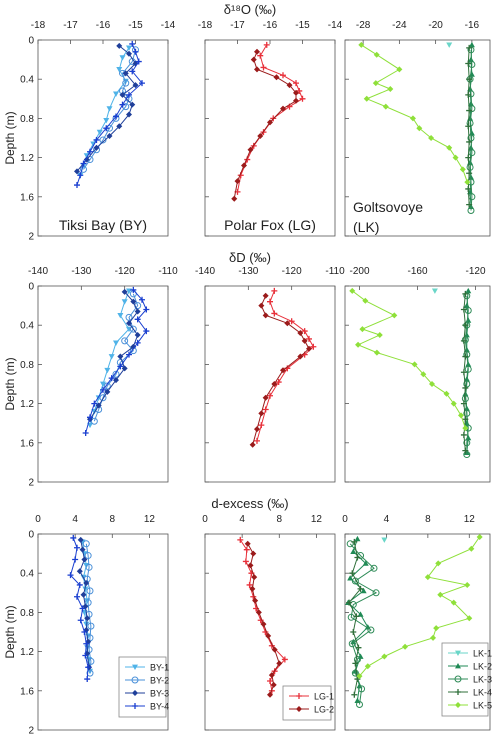  What do you see at coordinates (103, 225) in the screenshot?
I see `site-label-tiksi: Tiksi Bay (BY)` at bounding box center [103, 225].